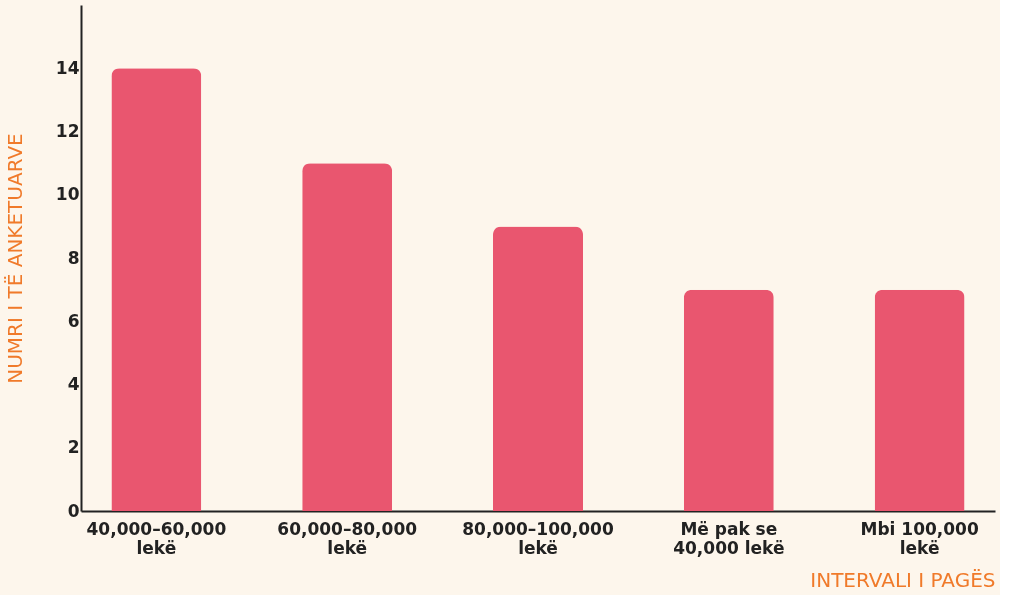 The image size is (1017, 608). What do you see at coordinates (67, 194) in the screenshot?
I see `y-tick-label: 10` at bounding box center [67, 194].